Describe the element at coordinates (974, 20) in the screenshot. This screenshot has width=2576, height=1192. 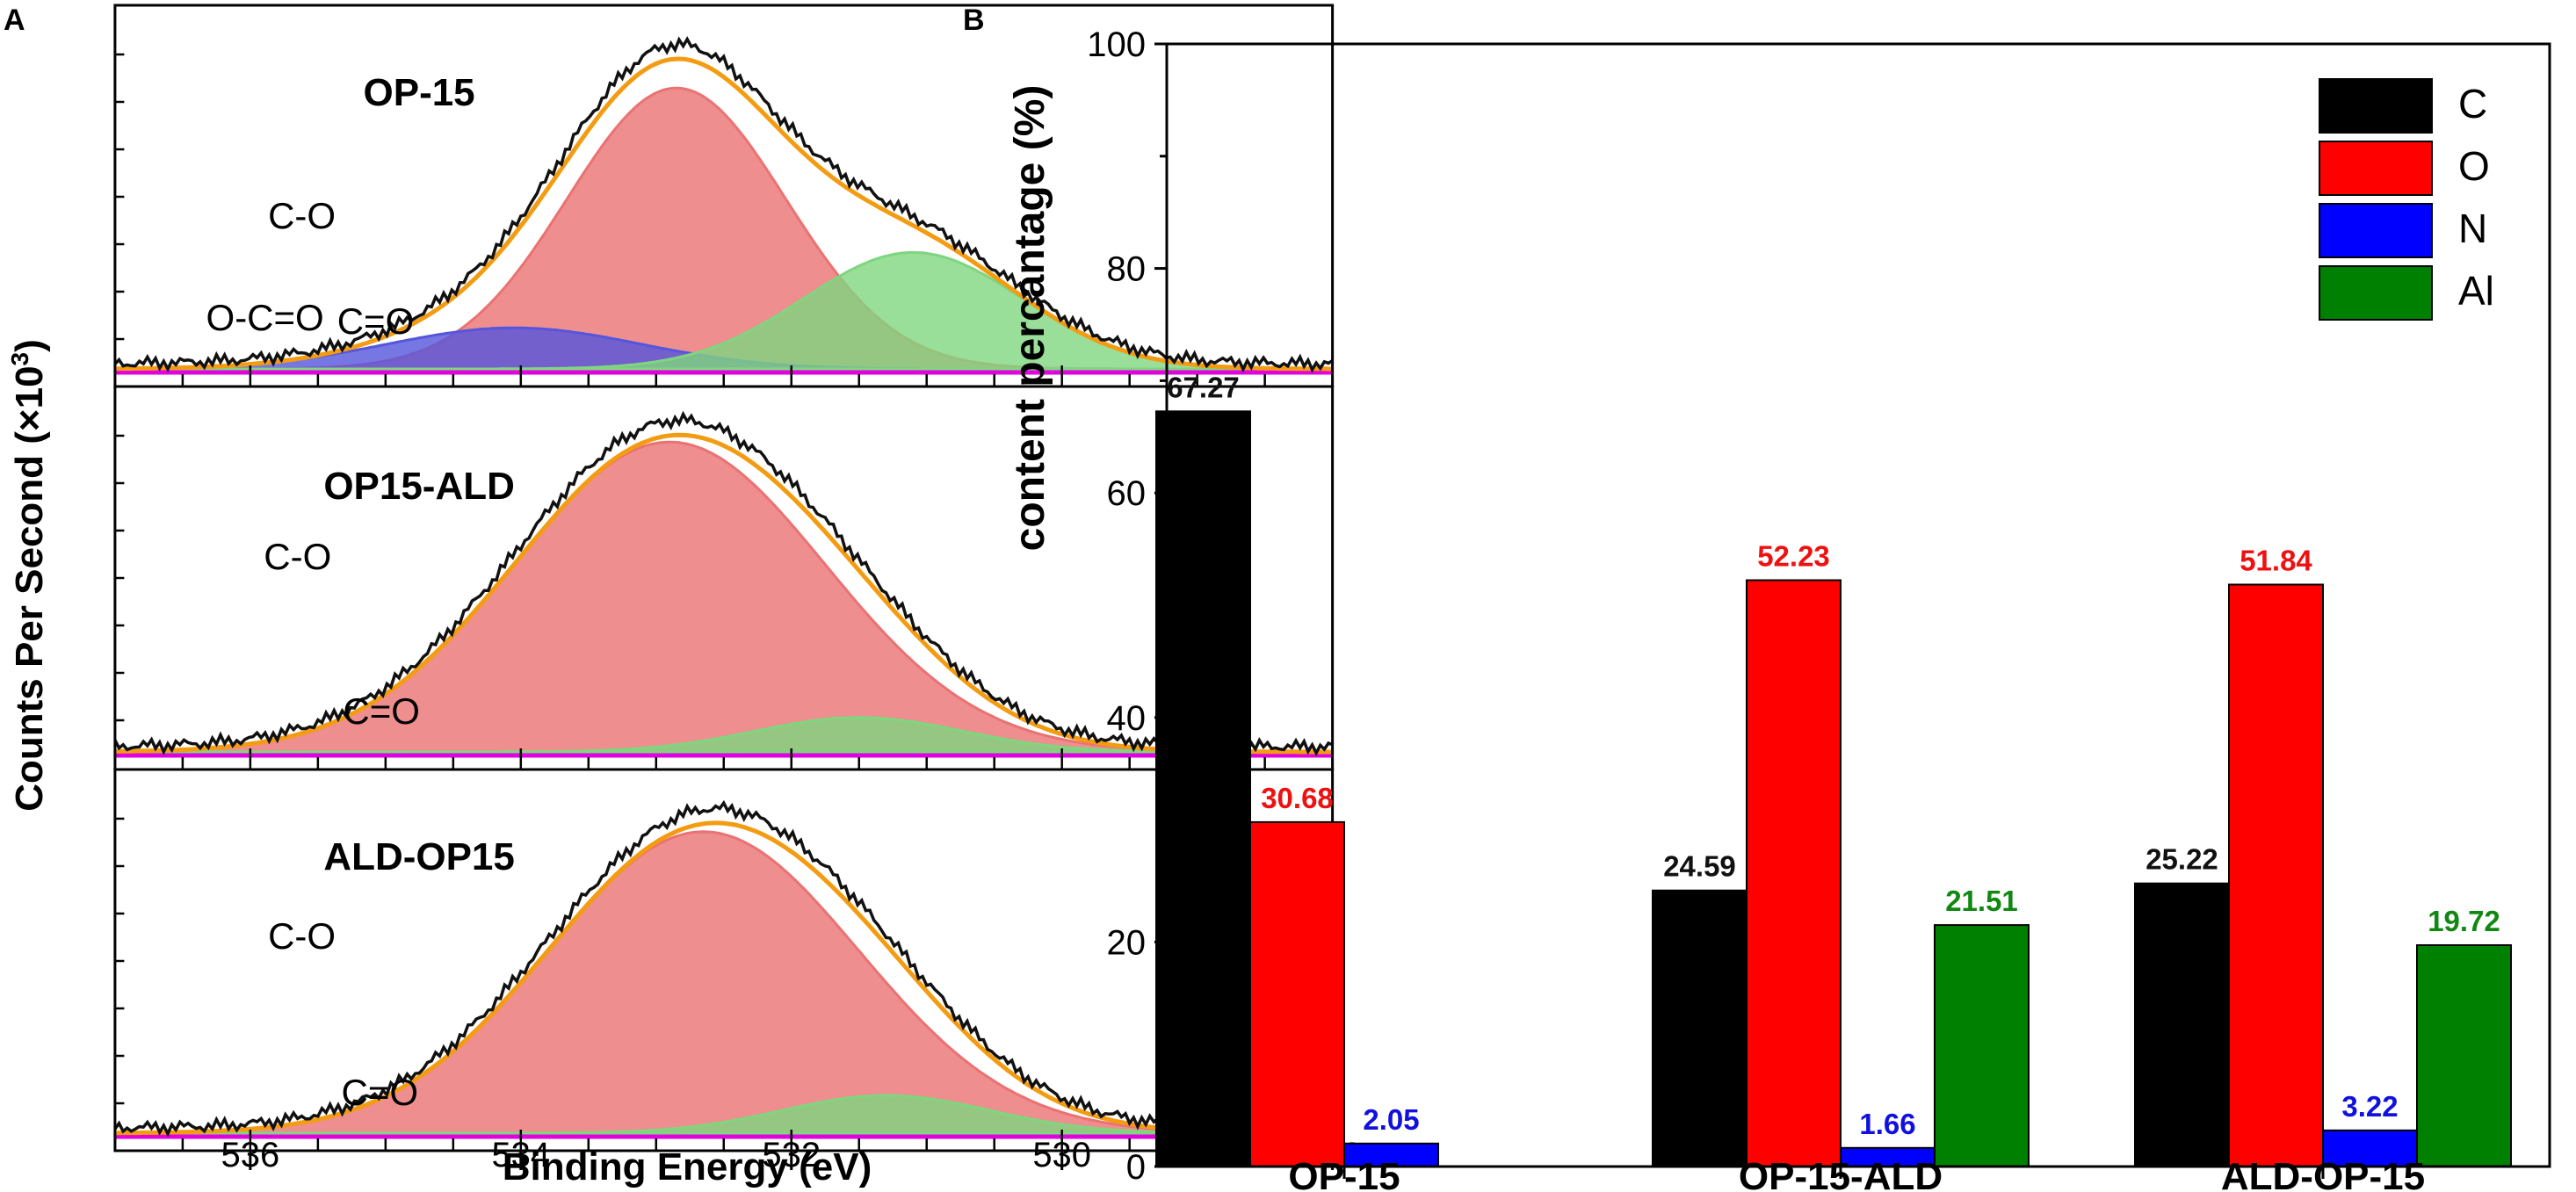
I see `panel-b-letter: B` at that location.